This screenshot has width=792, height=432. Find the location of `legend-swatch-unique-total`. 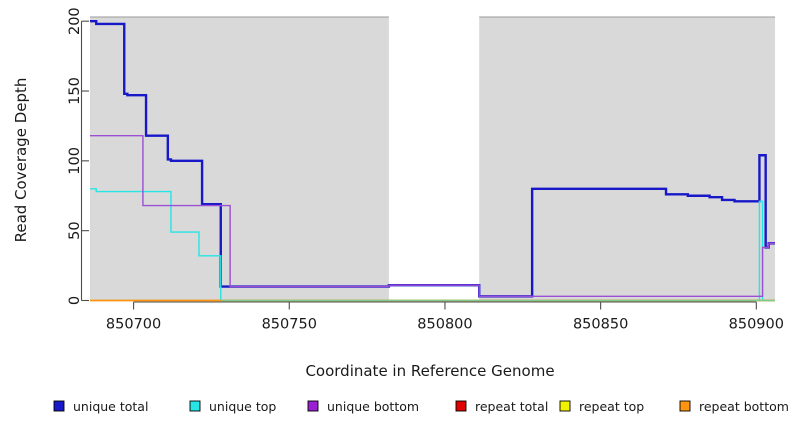

legend-swatch-unique-total is located at coordinates (59, 406).